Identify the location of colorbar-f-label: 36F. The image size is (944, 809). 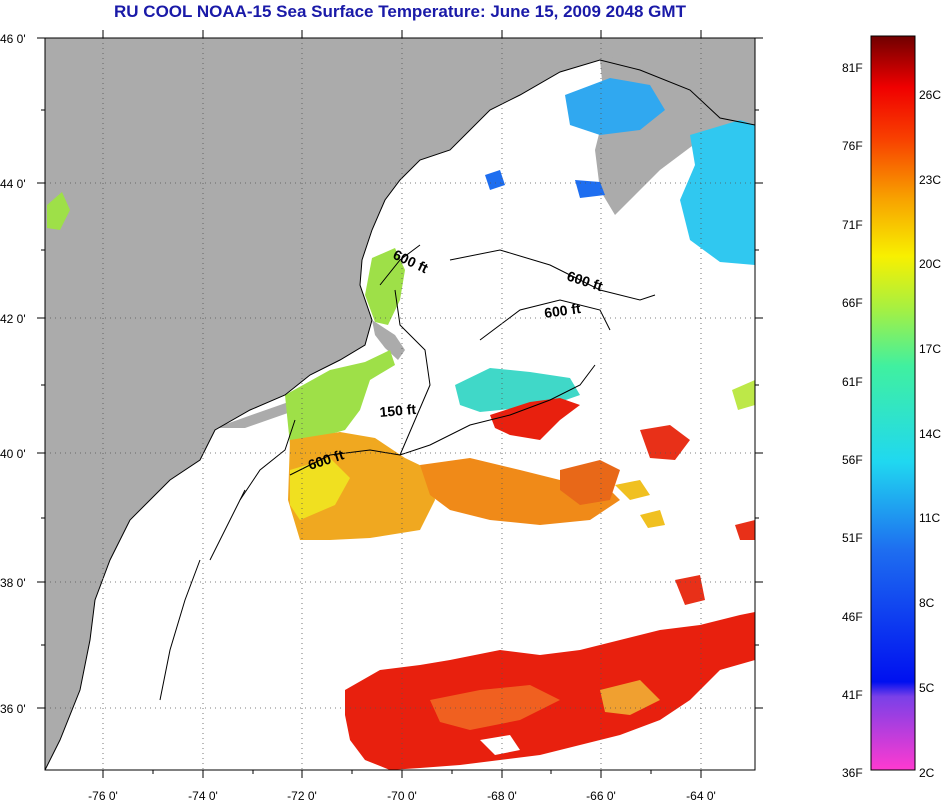
(852, 773).